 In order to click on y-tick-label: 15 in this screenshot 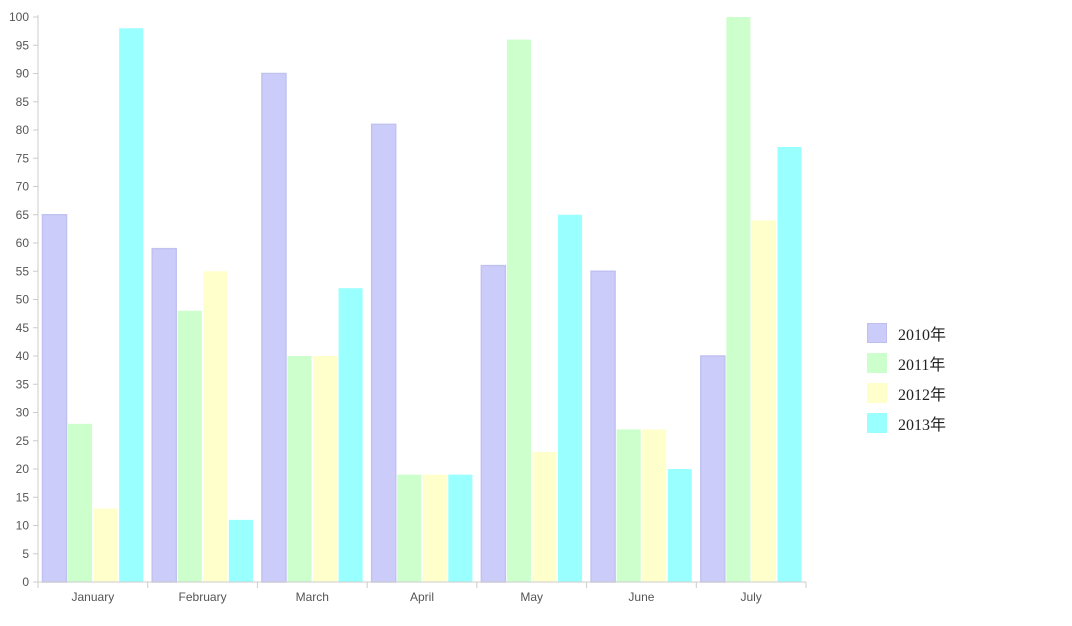, I will do `click(23, 497)`.